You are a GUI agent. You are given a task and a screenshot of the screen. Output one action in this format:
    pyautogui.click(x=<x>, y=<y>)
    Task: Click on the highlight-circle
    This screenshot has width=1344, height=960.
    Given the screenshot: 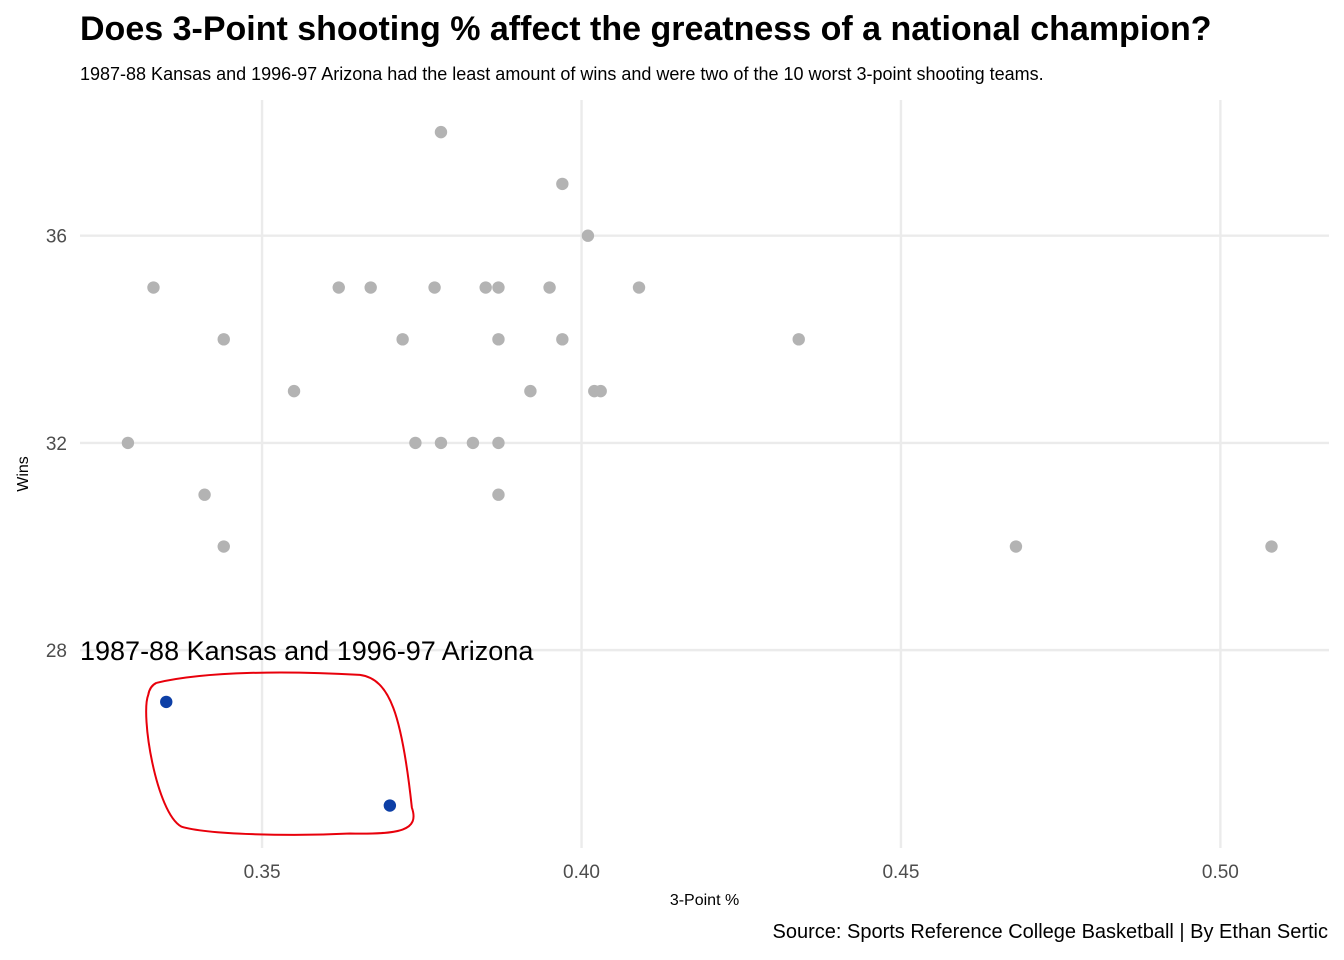 What is the action you would take?
    pyautogui.click(x=280, y=753)
    